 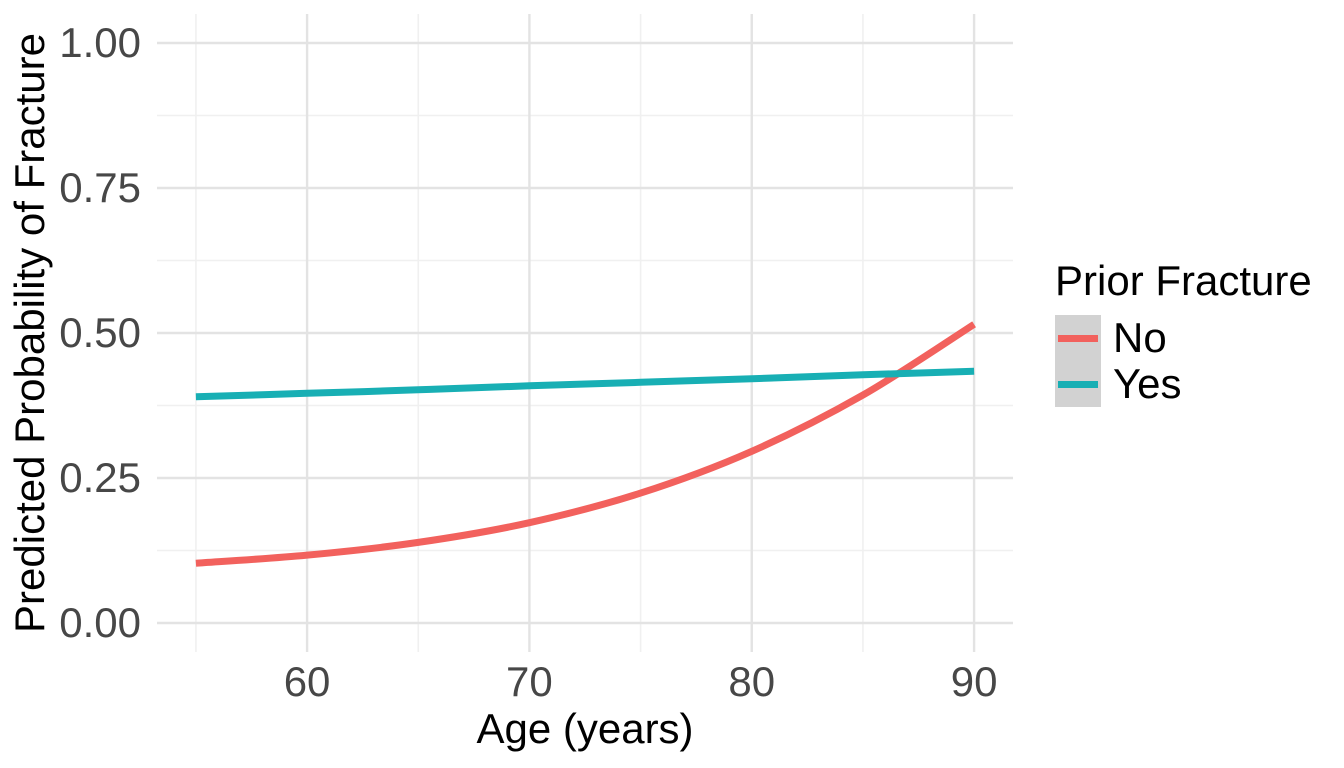 I want to click on line-yes, so click(x=585, y=384).